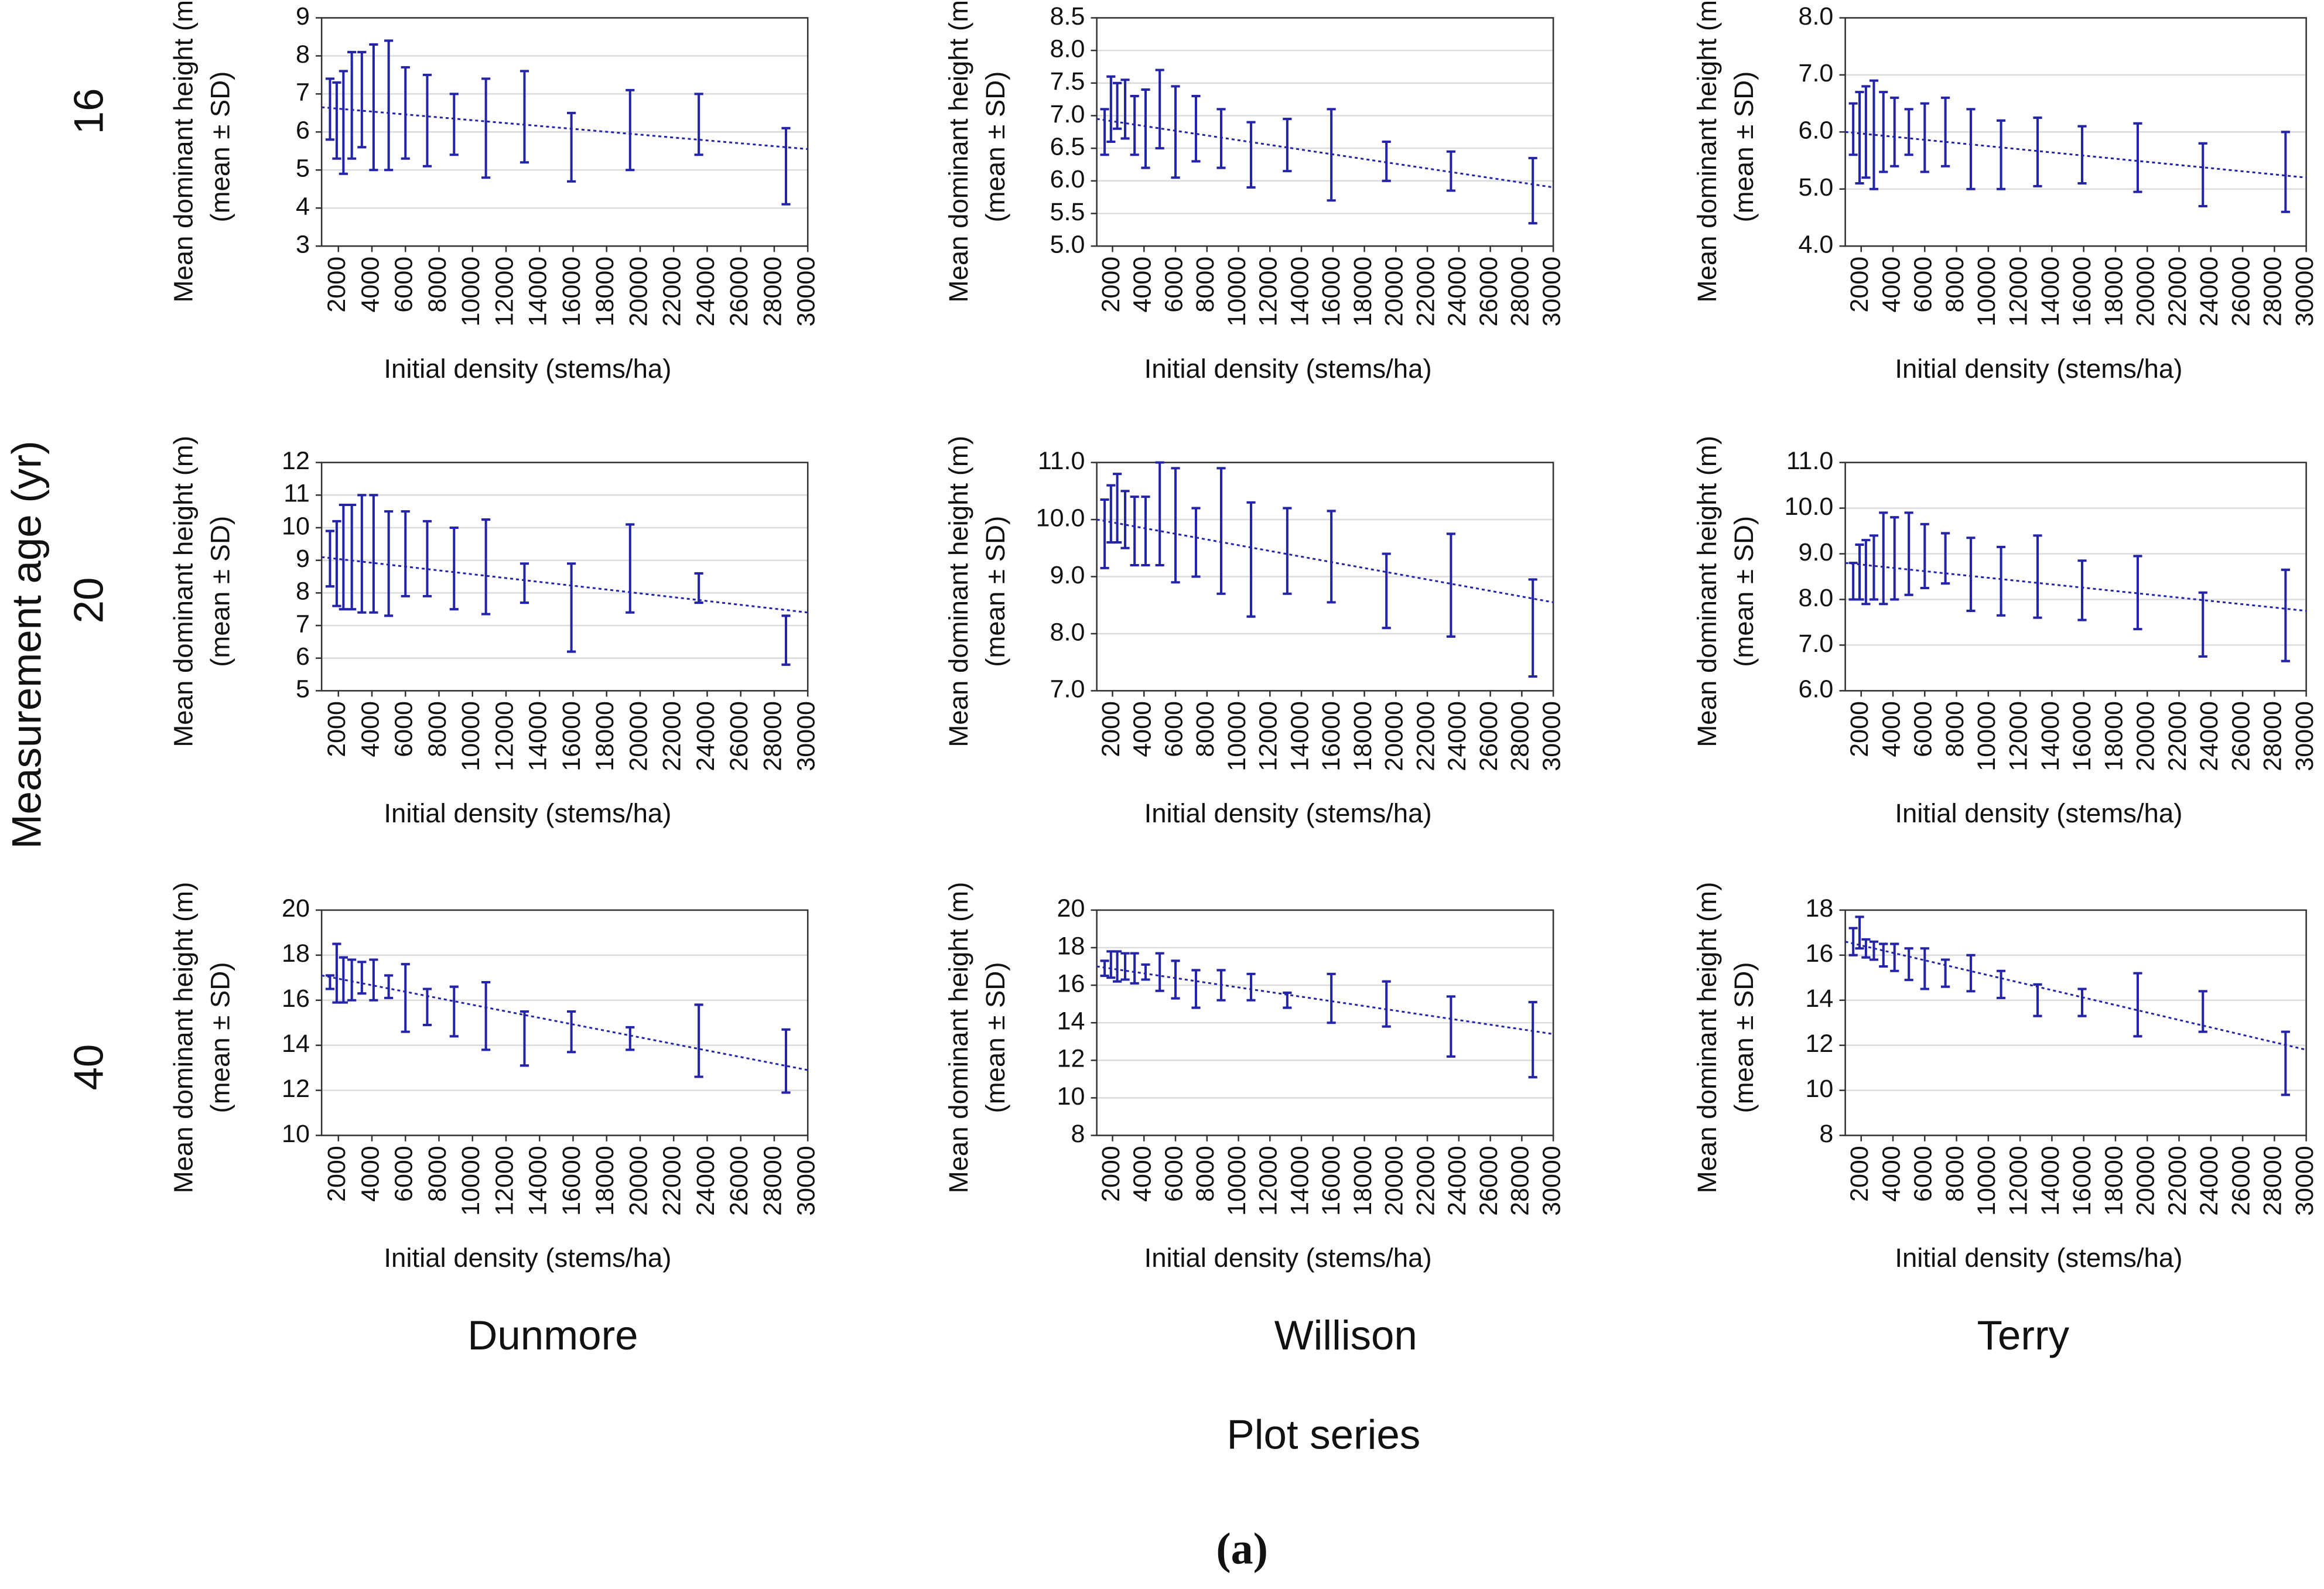 This screenshot has height=1589, width=2324. What do you see at coordinates (1817, 245) in the screenshot?
I see `y-tick-label: 4.0` at bounding box center [1817, 245].